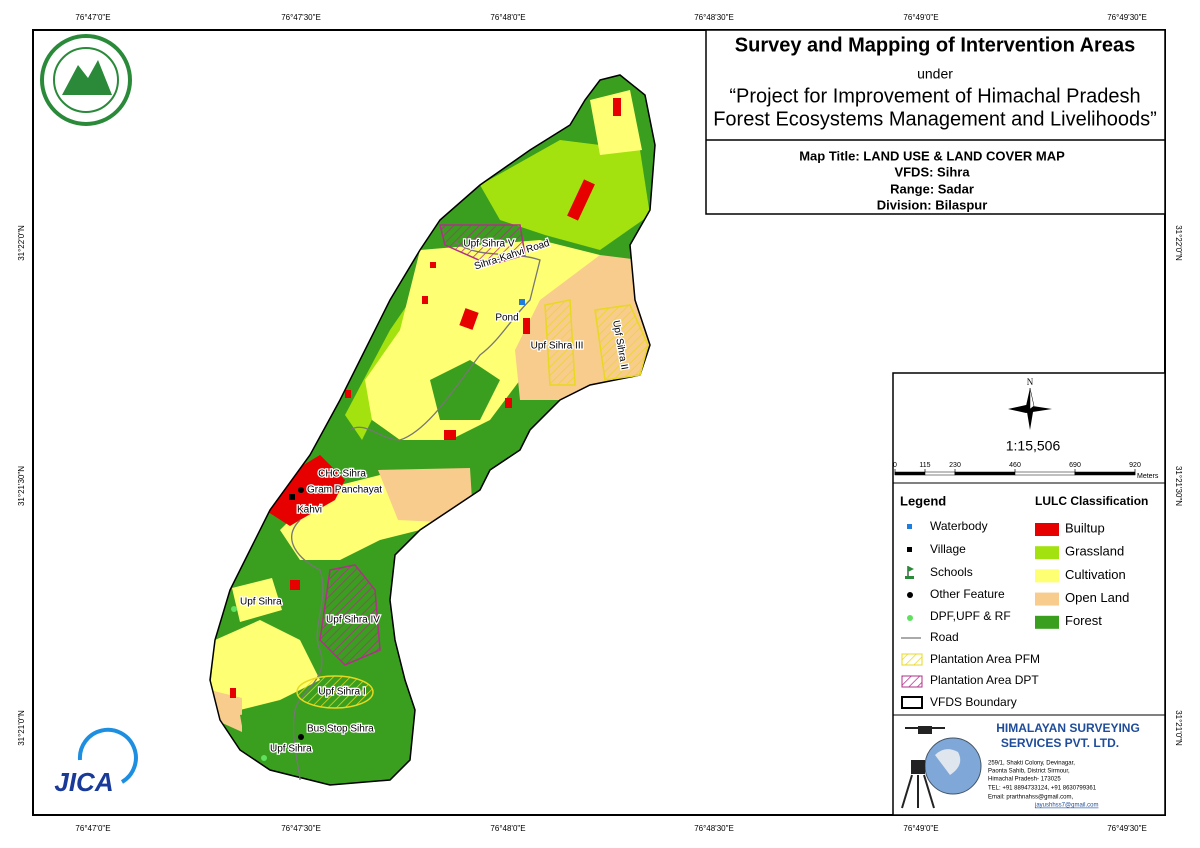 The width and height of the screenshot is (1200, 848). What do you see at coordinates (1029, 594) in the screenshot?
I see `side-panel` at bounding box center [1029, 594].